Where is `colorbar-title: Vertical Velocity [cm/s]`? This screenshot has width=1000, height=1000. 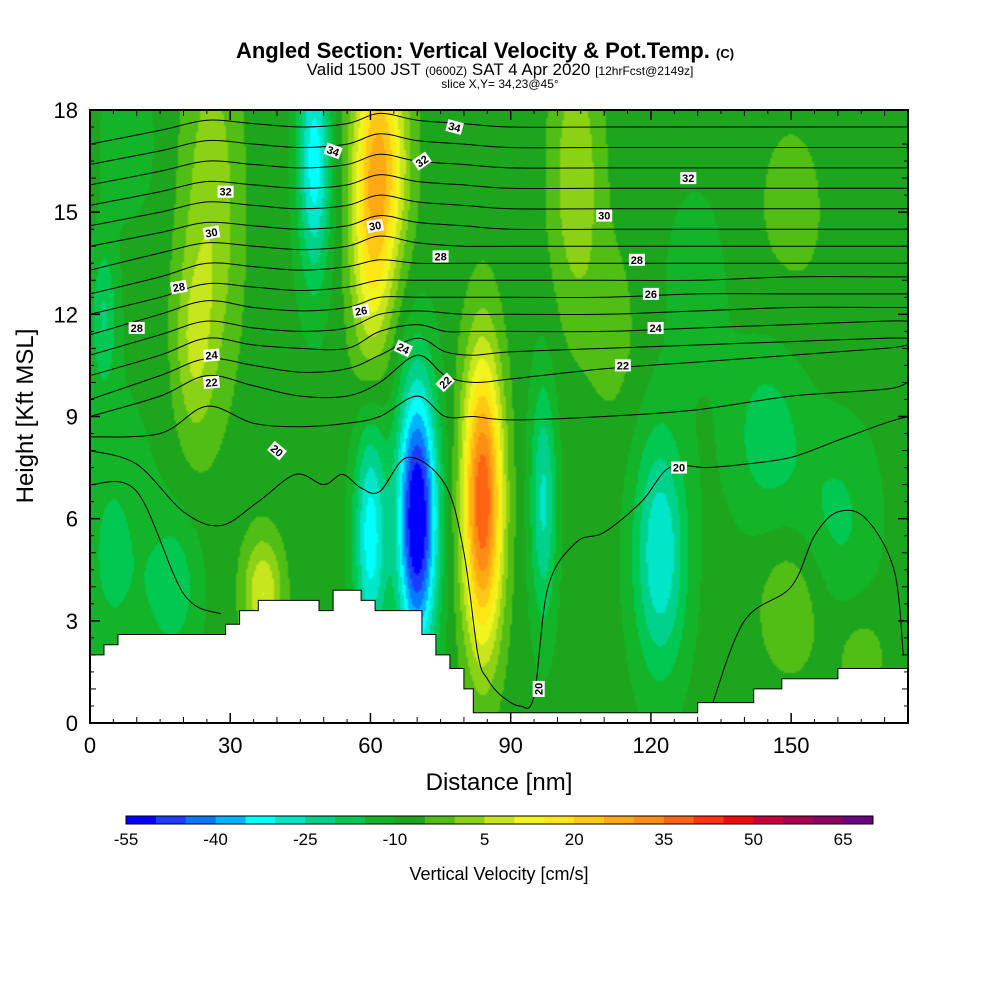 colorbar-title: Vertical Velocity [cm/s] is located at coordinates (498, 874).